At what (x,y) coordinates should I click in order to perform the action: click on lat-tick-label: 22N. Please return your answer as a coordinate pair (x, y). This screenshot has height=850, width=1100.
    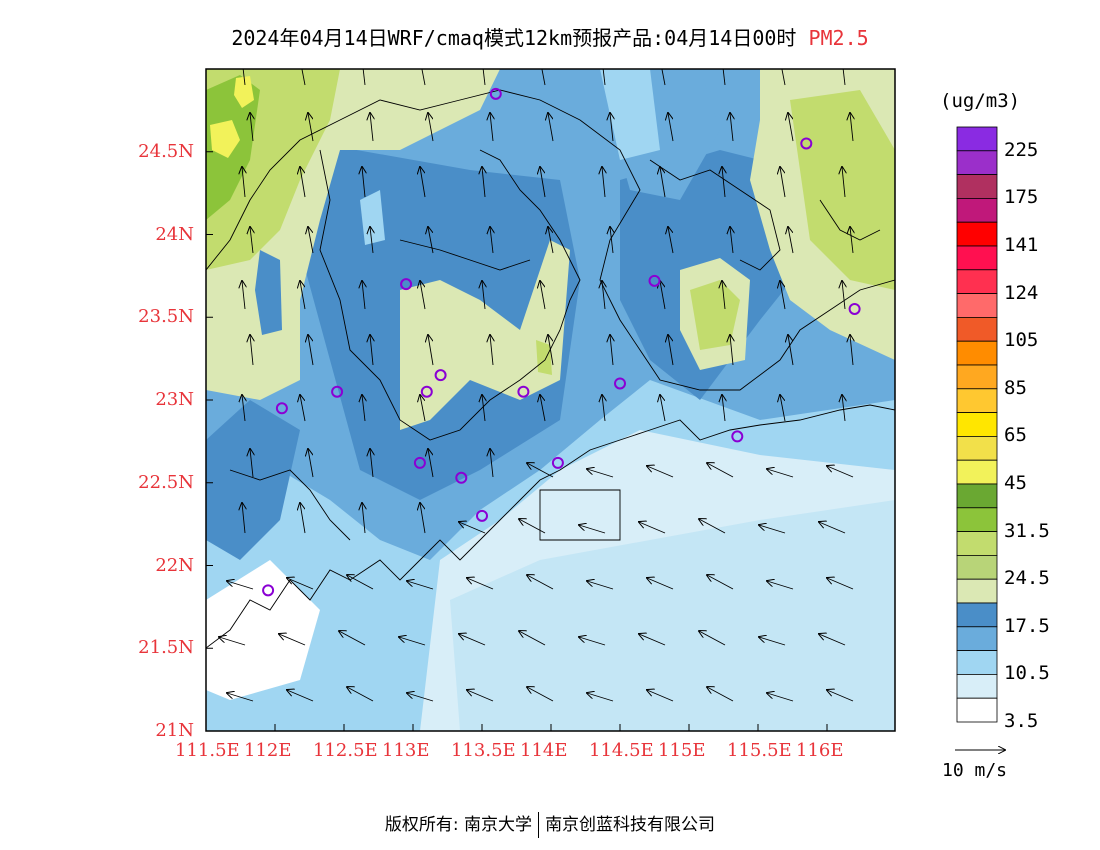
    Looking at the image, I should click on (174, 565).